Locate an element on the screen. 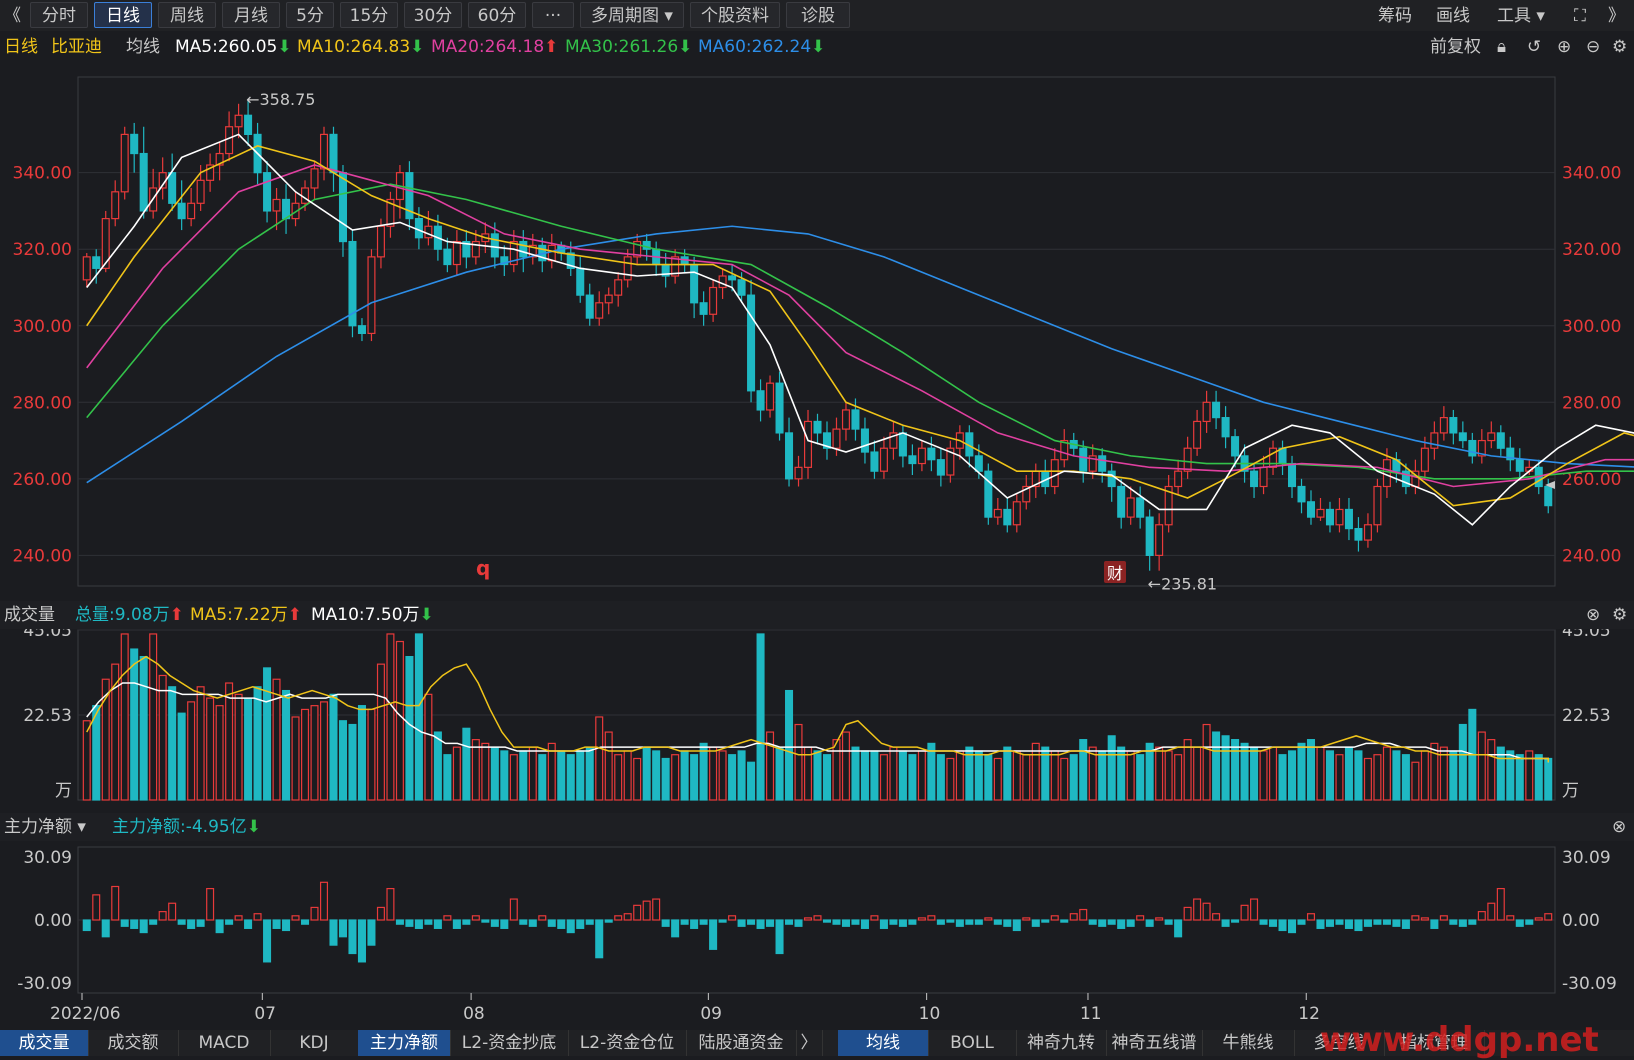 Image resolution: width=1634 pixels, height=1060 pixels. overlay-tab-2: 神奇九转 is located at coordinates (1061, 1043).